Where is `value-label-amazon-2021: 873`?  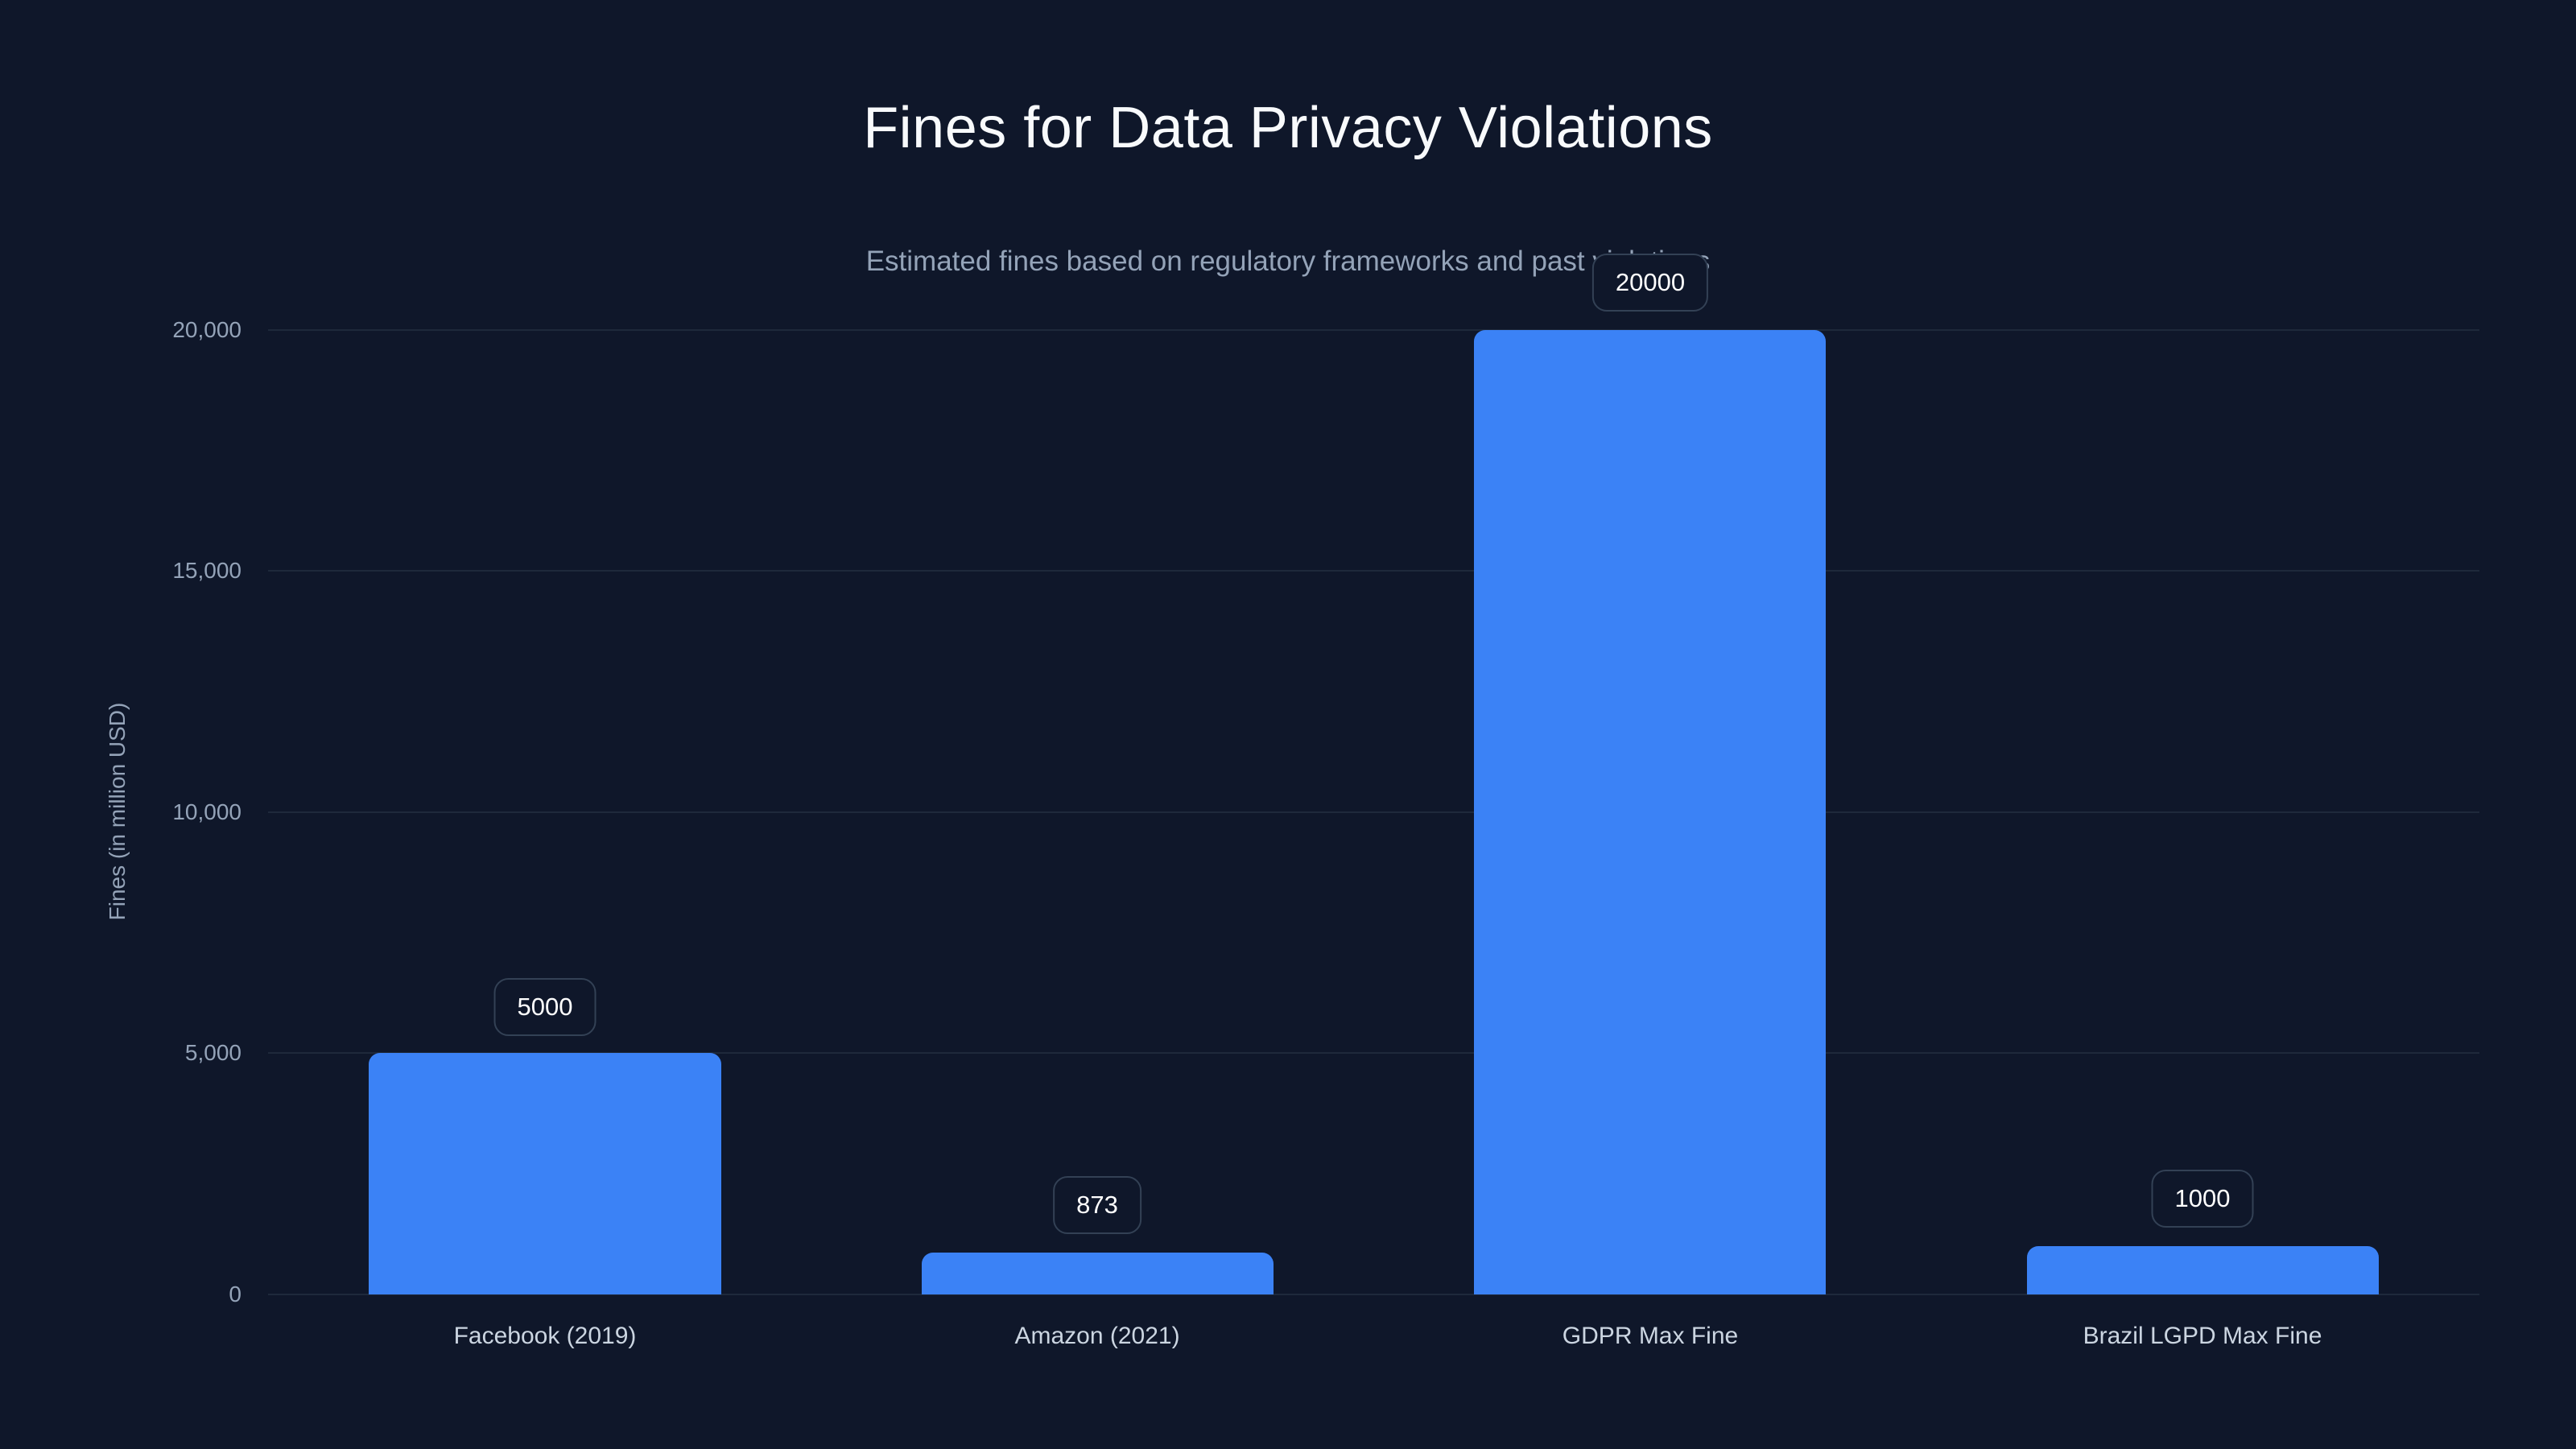 value-label-amazon-2021: 873 is located at coordinates (1097, 1205).